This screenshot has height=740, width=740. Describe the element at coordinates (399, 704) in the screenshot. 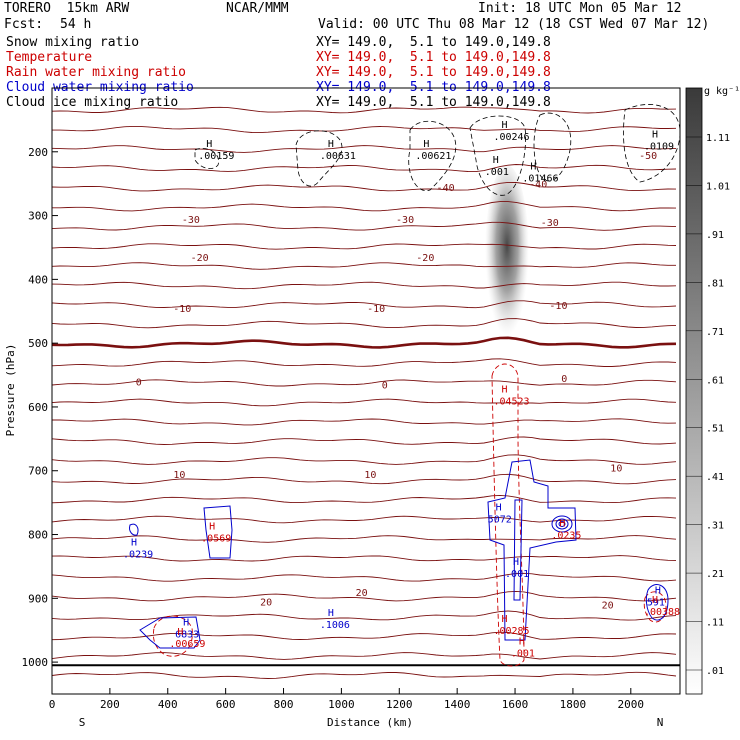

I see `x-tick-label: 1200` at that location.